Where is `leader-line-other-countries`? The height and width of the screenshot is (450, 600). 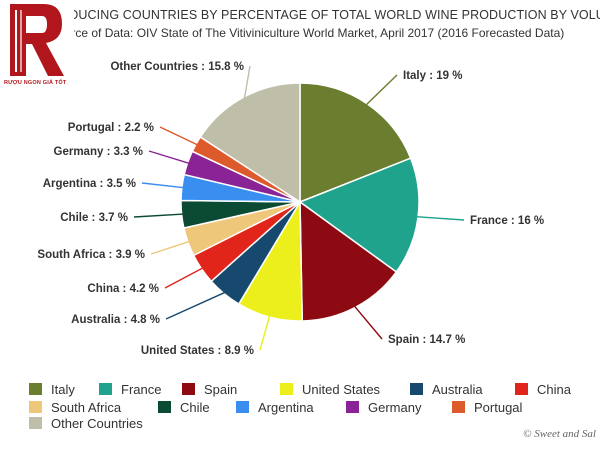 leader-line-other-countries is located at coordinates (247, 82).